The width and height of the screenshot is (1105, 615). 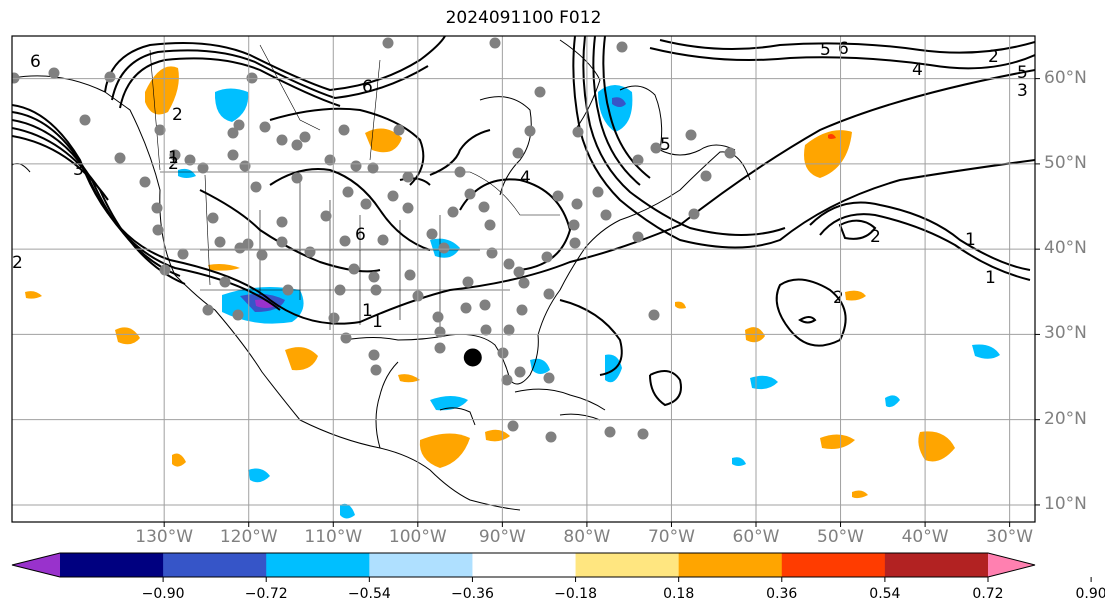 What do you see at coordinates (472, 357) in the screenshot?
I see `storm-center-marker` at bounding box center [472, 357].